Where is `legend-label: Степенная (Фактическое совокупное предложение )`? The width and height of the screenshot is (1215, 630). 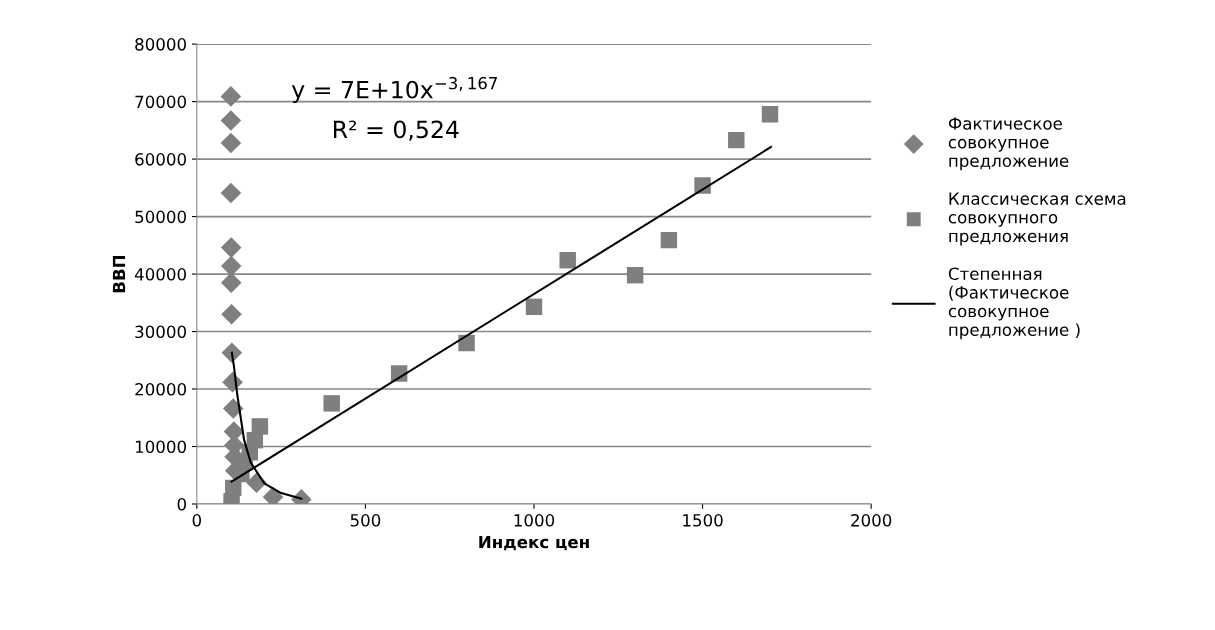 legend-label: Степенная (Фактическое совокупное предложение ) is located at coordinates (1014, 303).